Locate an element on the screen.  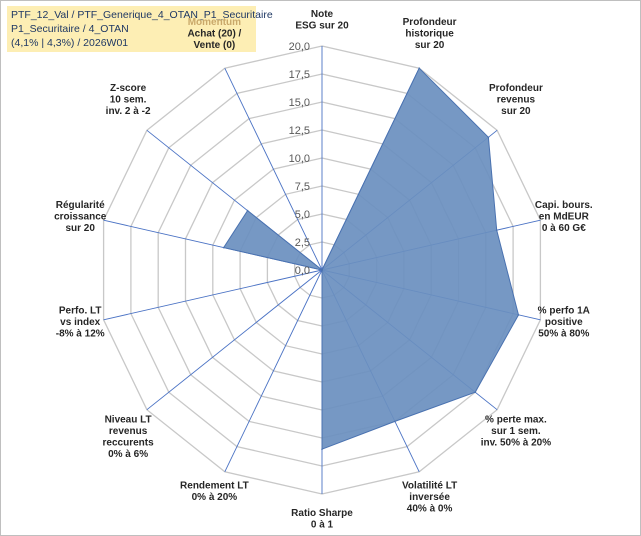
axis-label-11: Régularité croissance sur 20 is located at coordinates (80, 217).